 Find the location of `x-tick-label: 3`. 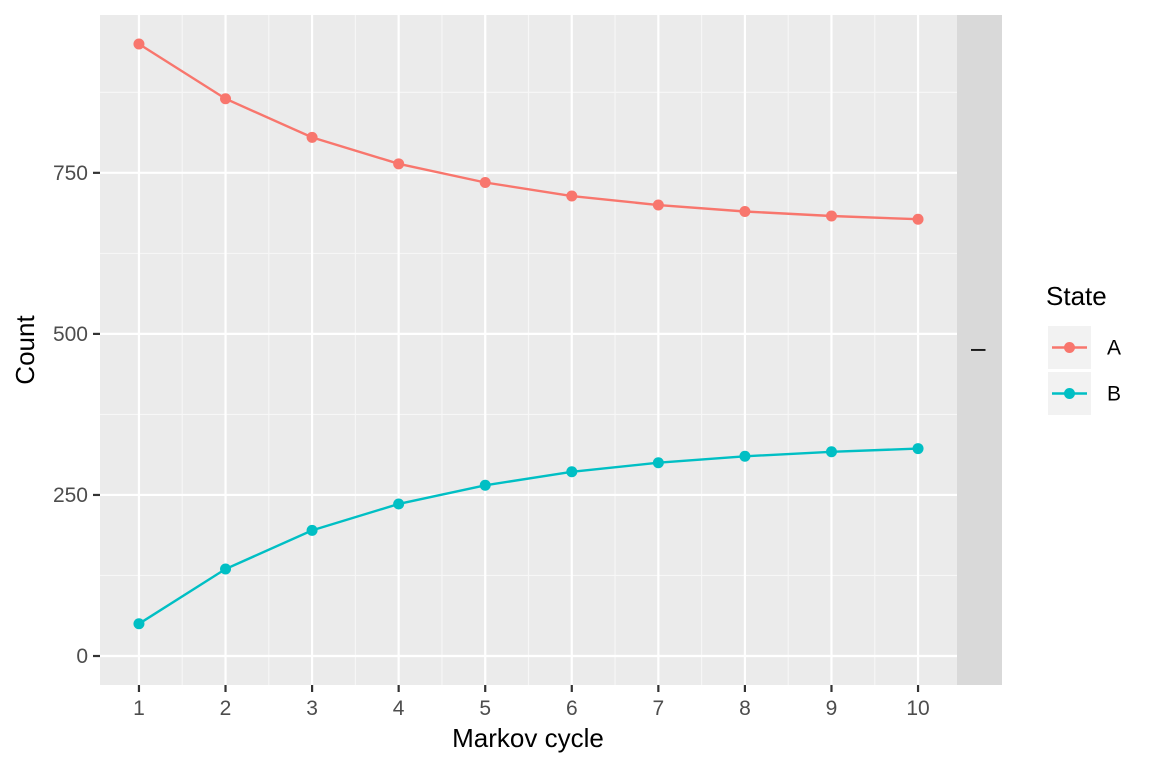

x-tick-label: 3 is located at coordinates (312, 708).